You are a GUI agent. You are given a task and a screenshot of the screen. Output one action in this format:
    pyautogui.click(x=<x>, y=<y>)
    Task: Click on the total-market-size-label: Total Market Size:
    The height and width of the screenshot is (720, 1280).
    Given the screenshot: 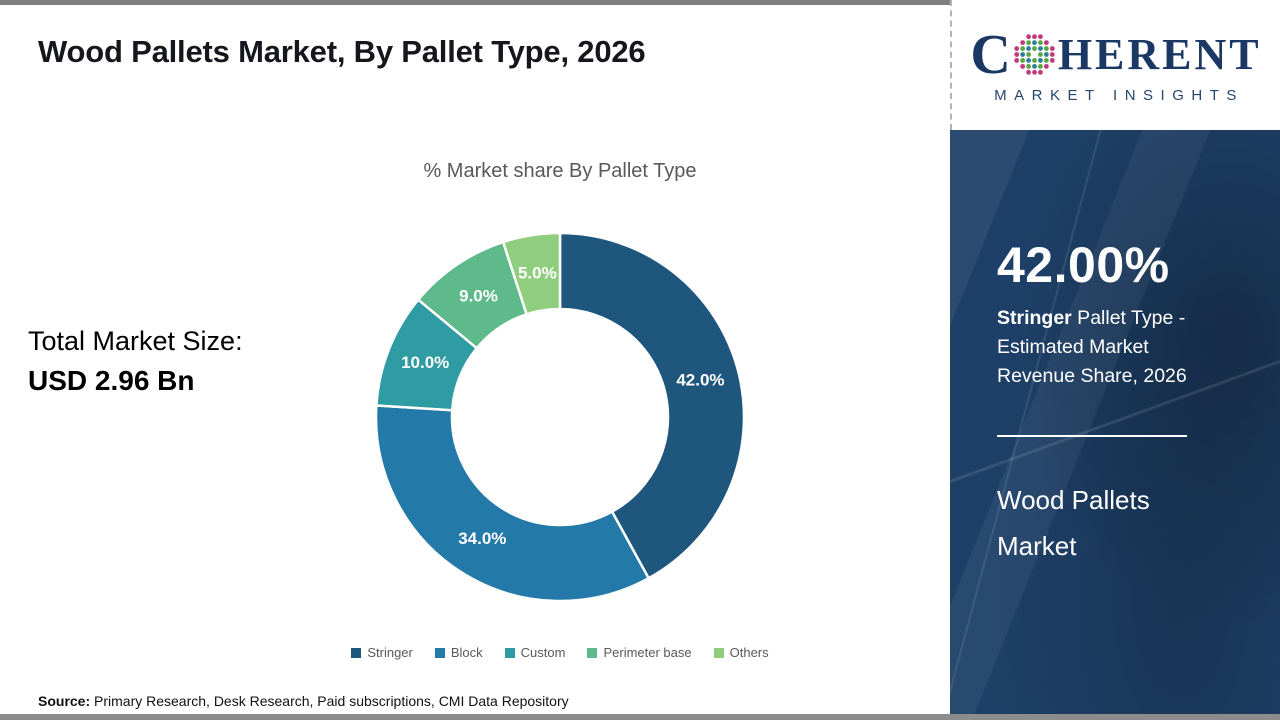 What is the action you would take?
    pyautogui.click(x=135, y=341)
    